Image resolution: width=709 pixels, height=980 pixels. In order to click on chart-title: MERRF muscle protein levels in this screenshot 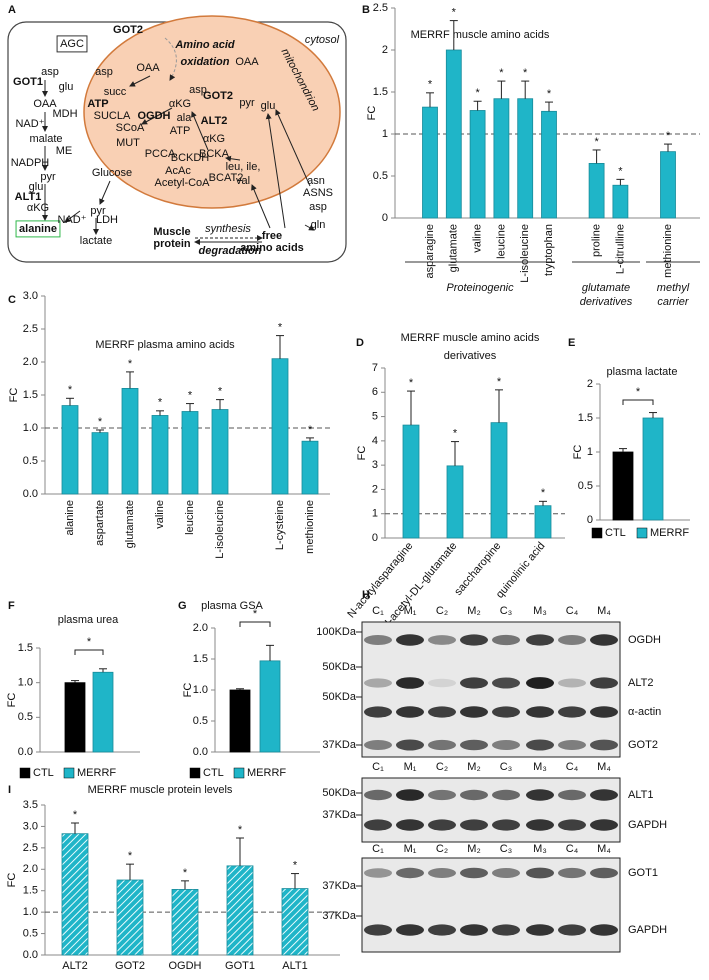, I will do `click(160, 790)`.